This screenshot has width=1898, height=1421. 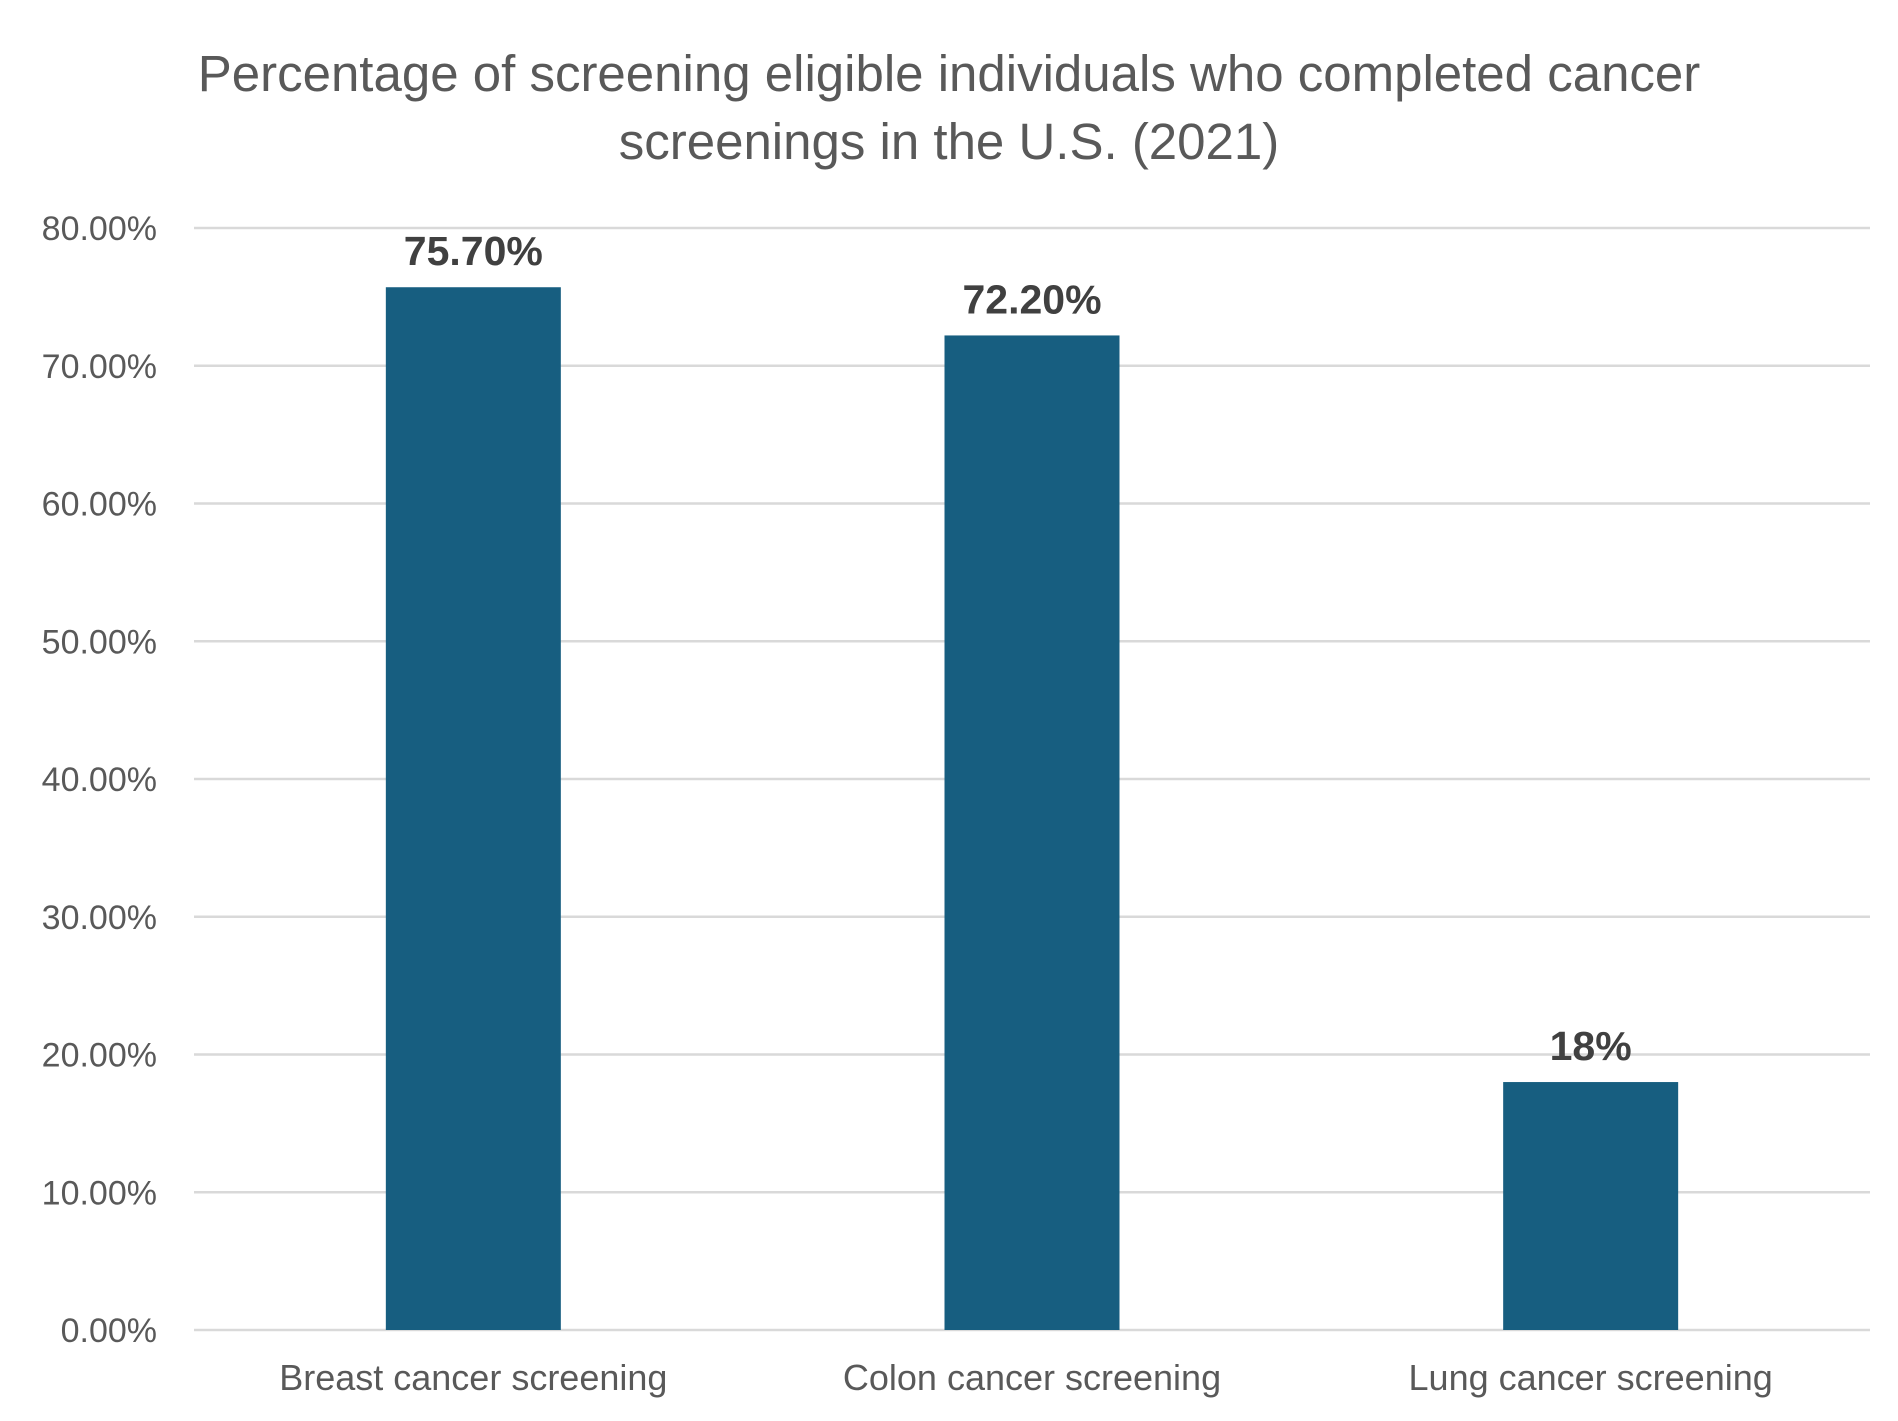 I want to click on data-label: 75.70%, so click(x=473, y=251).